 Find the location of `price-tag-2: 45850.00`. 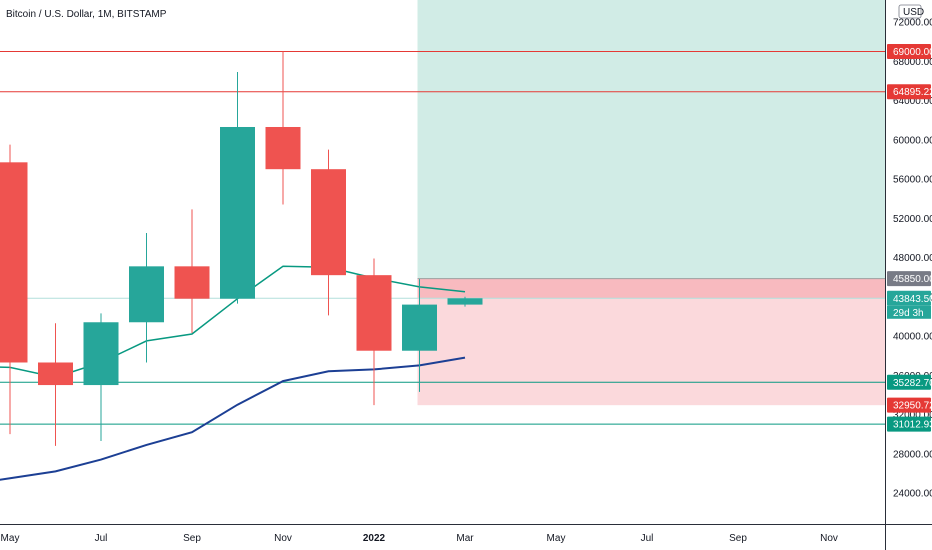

price-tag-2: 45850.00 is located at coordinates (909, 279).